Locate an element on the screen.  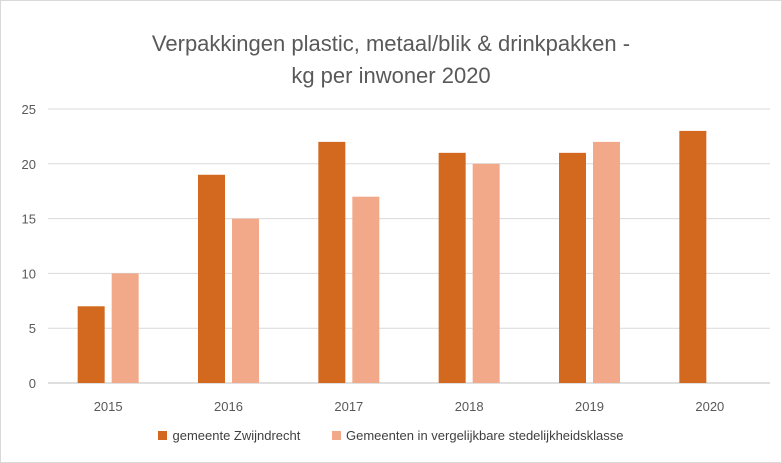
x-tick-label: 2020 is located at coordinates (709, 406).